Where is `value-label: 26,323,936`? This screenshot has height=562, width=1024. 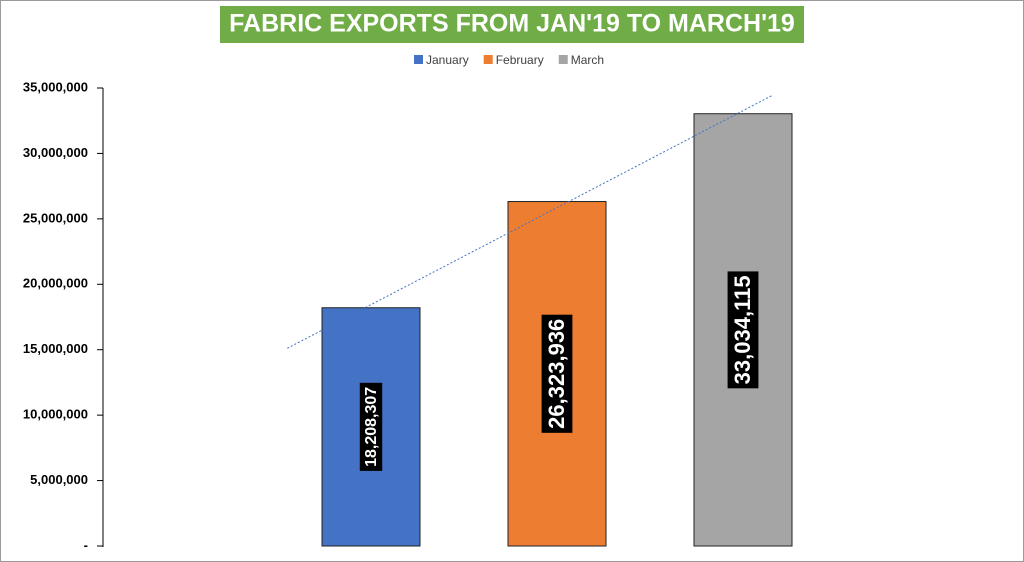 value-label: 26,323,936 is located at coordinates (556, 374).